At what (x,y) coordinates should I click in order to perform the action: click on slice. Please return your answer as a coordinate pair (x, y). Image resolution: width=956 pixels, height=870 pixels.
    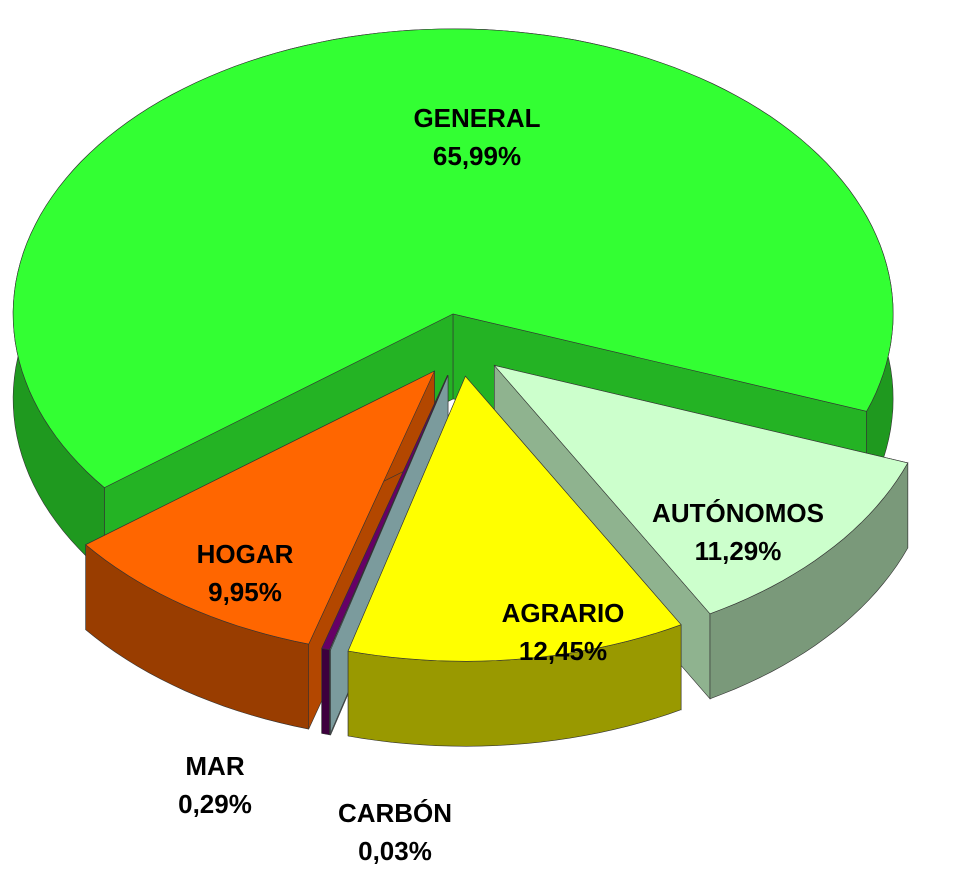
    Looking at the image, I should click on (514, 561).